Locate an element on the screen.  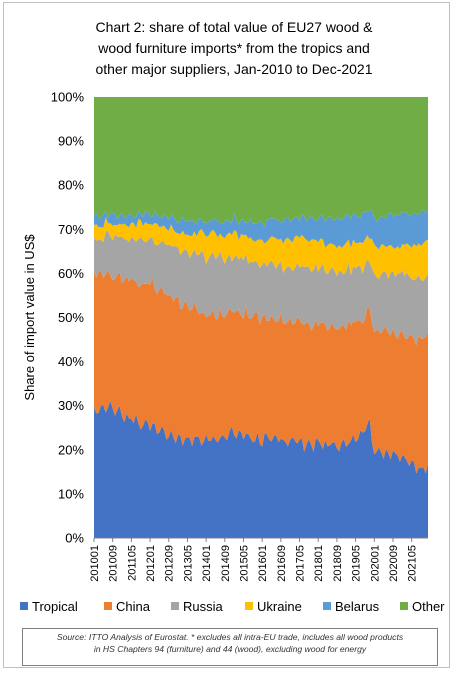
y-tick-label: 10% is located at coordinates (71, 493).